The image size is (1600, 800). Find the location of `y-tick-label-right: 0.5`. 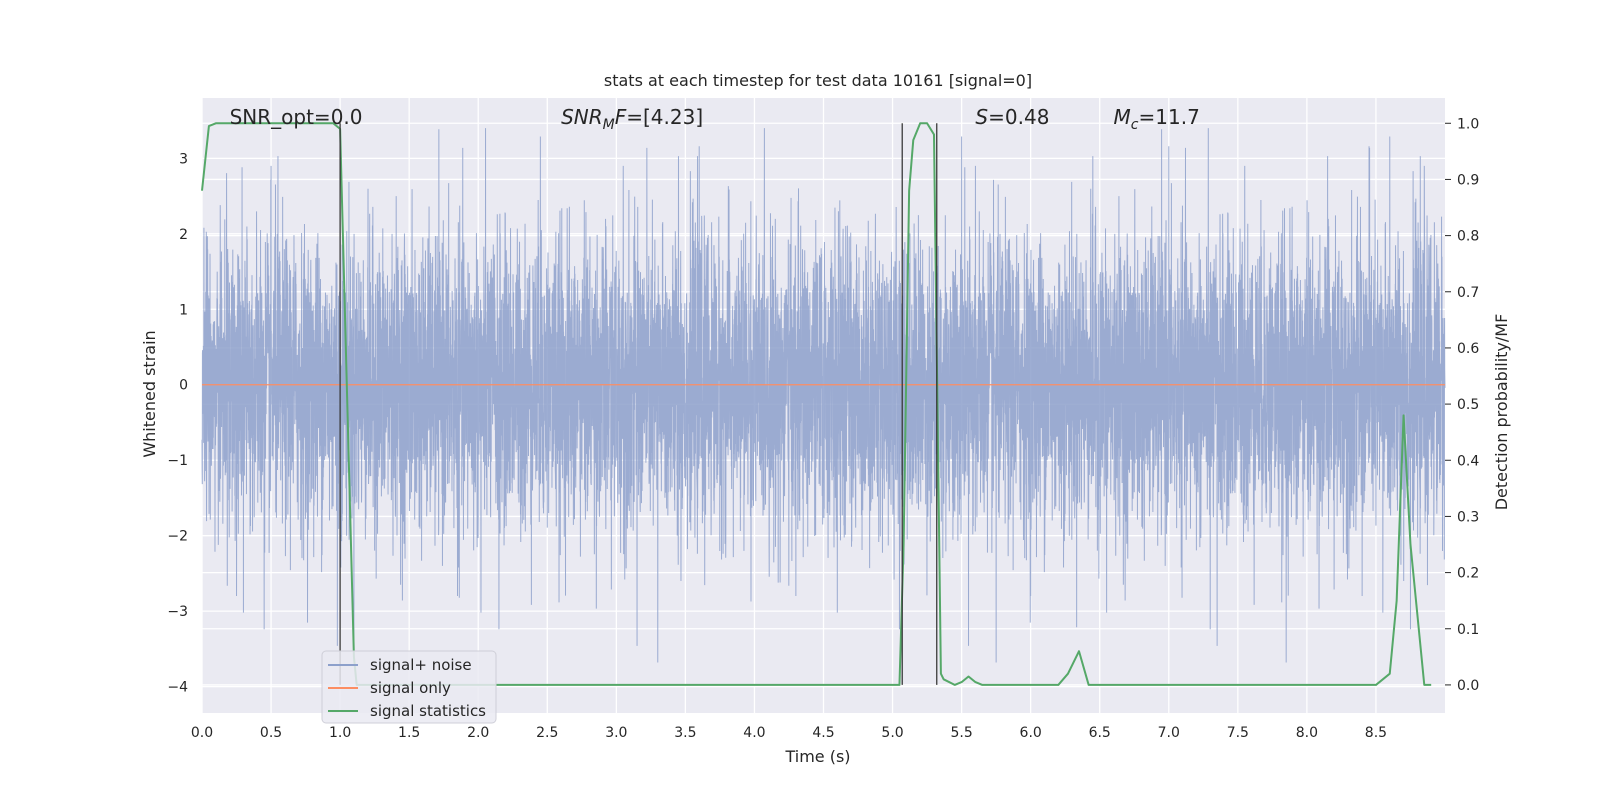

y-tick-label-right: 0.5 is located at coordinates (1468, 405).